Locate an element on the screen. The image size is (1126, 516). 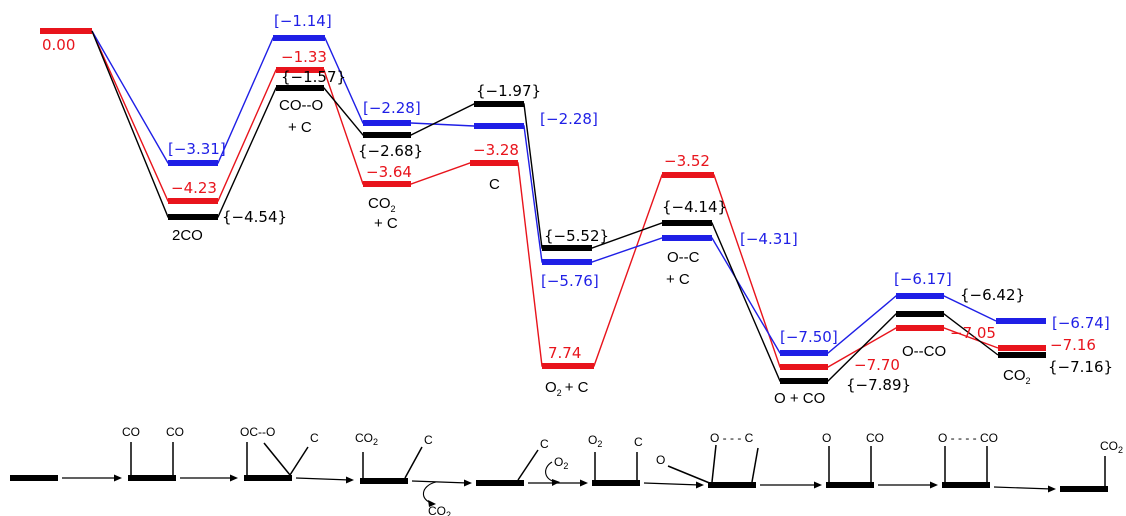
level-co2-black is located at coordinates (1022, 355).